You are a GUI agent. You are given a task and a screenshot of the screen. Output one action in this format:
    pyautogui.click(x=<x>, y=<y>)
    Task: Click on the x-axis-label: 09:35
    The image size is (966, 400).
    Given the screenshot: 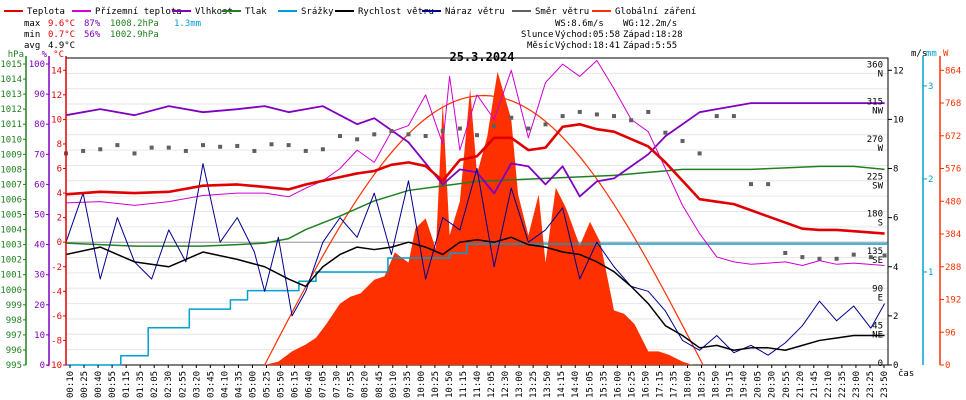 What is the action you would take?
    pyautogui.click(x=408, y=384)
    